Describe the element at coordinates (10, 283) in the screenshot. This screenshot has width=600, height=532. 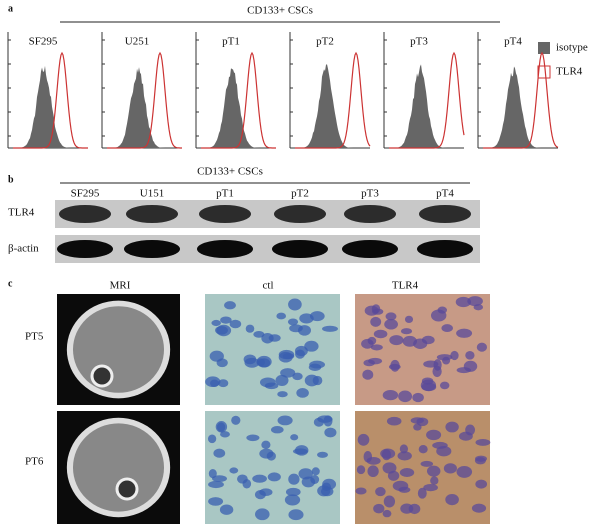
I see `panel-label: c` at that location.